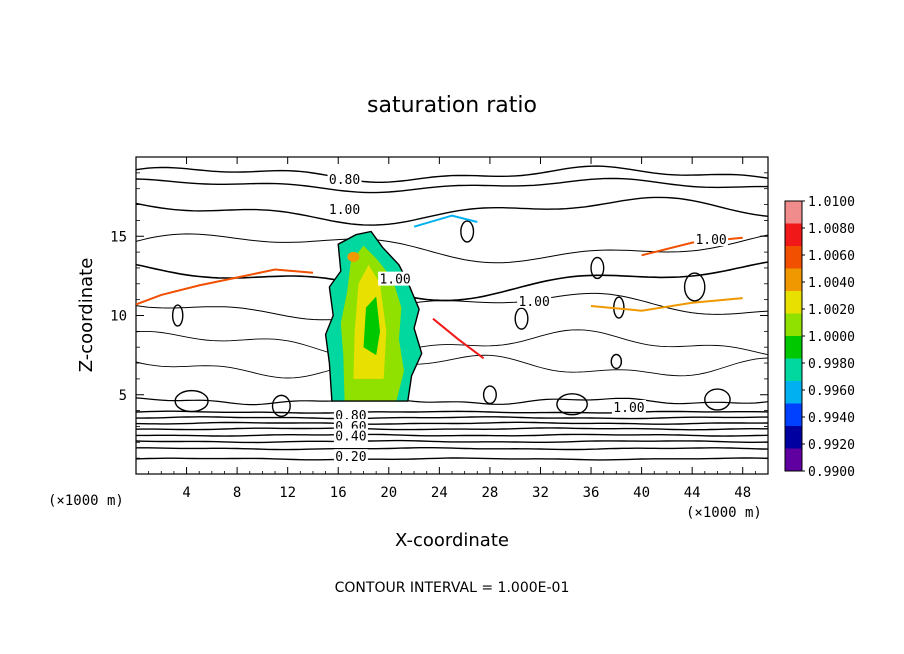 This screenshot has height=654, width=904. I want to click on colorbar-label: 1.0040, so click(831, 283).